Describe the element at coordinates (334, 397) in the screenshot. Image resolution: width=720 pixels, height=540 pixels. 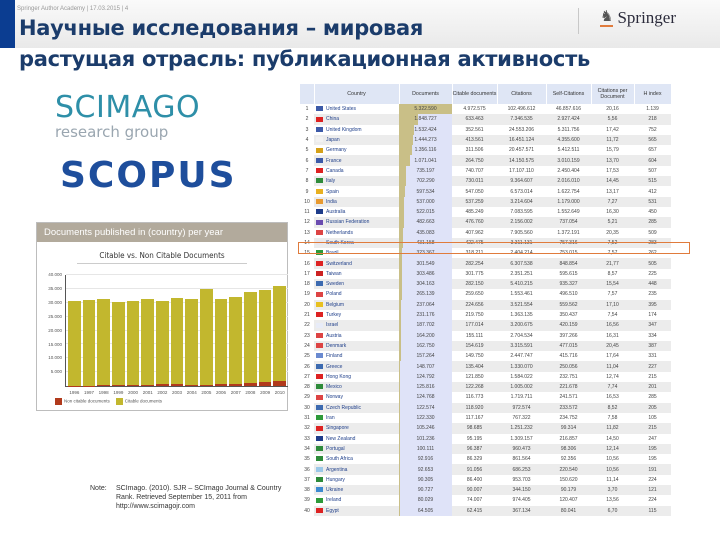
I see `country-link: Norway` at that location.